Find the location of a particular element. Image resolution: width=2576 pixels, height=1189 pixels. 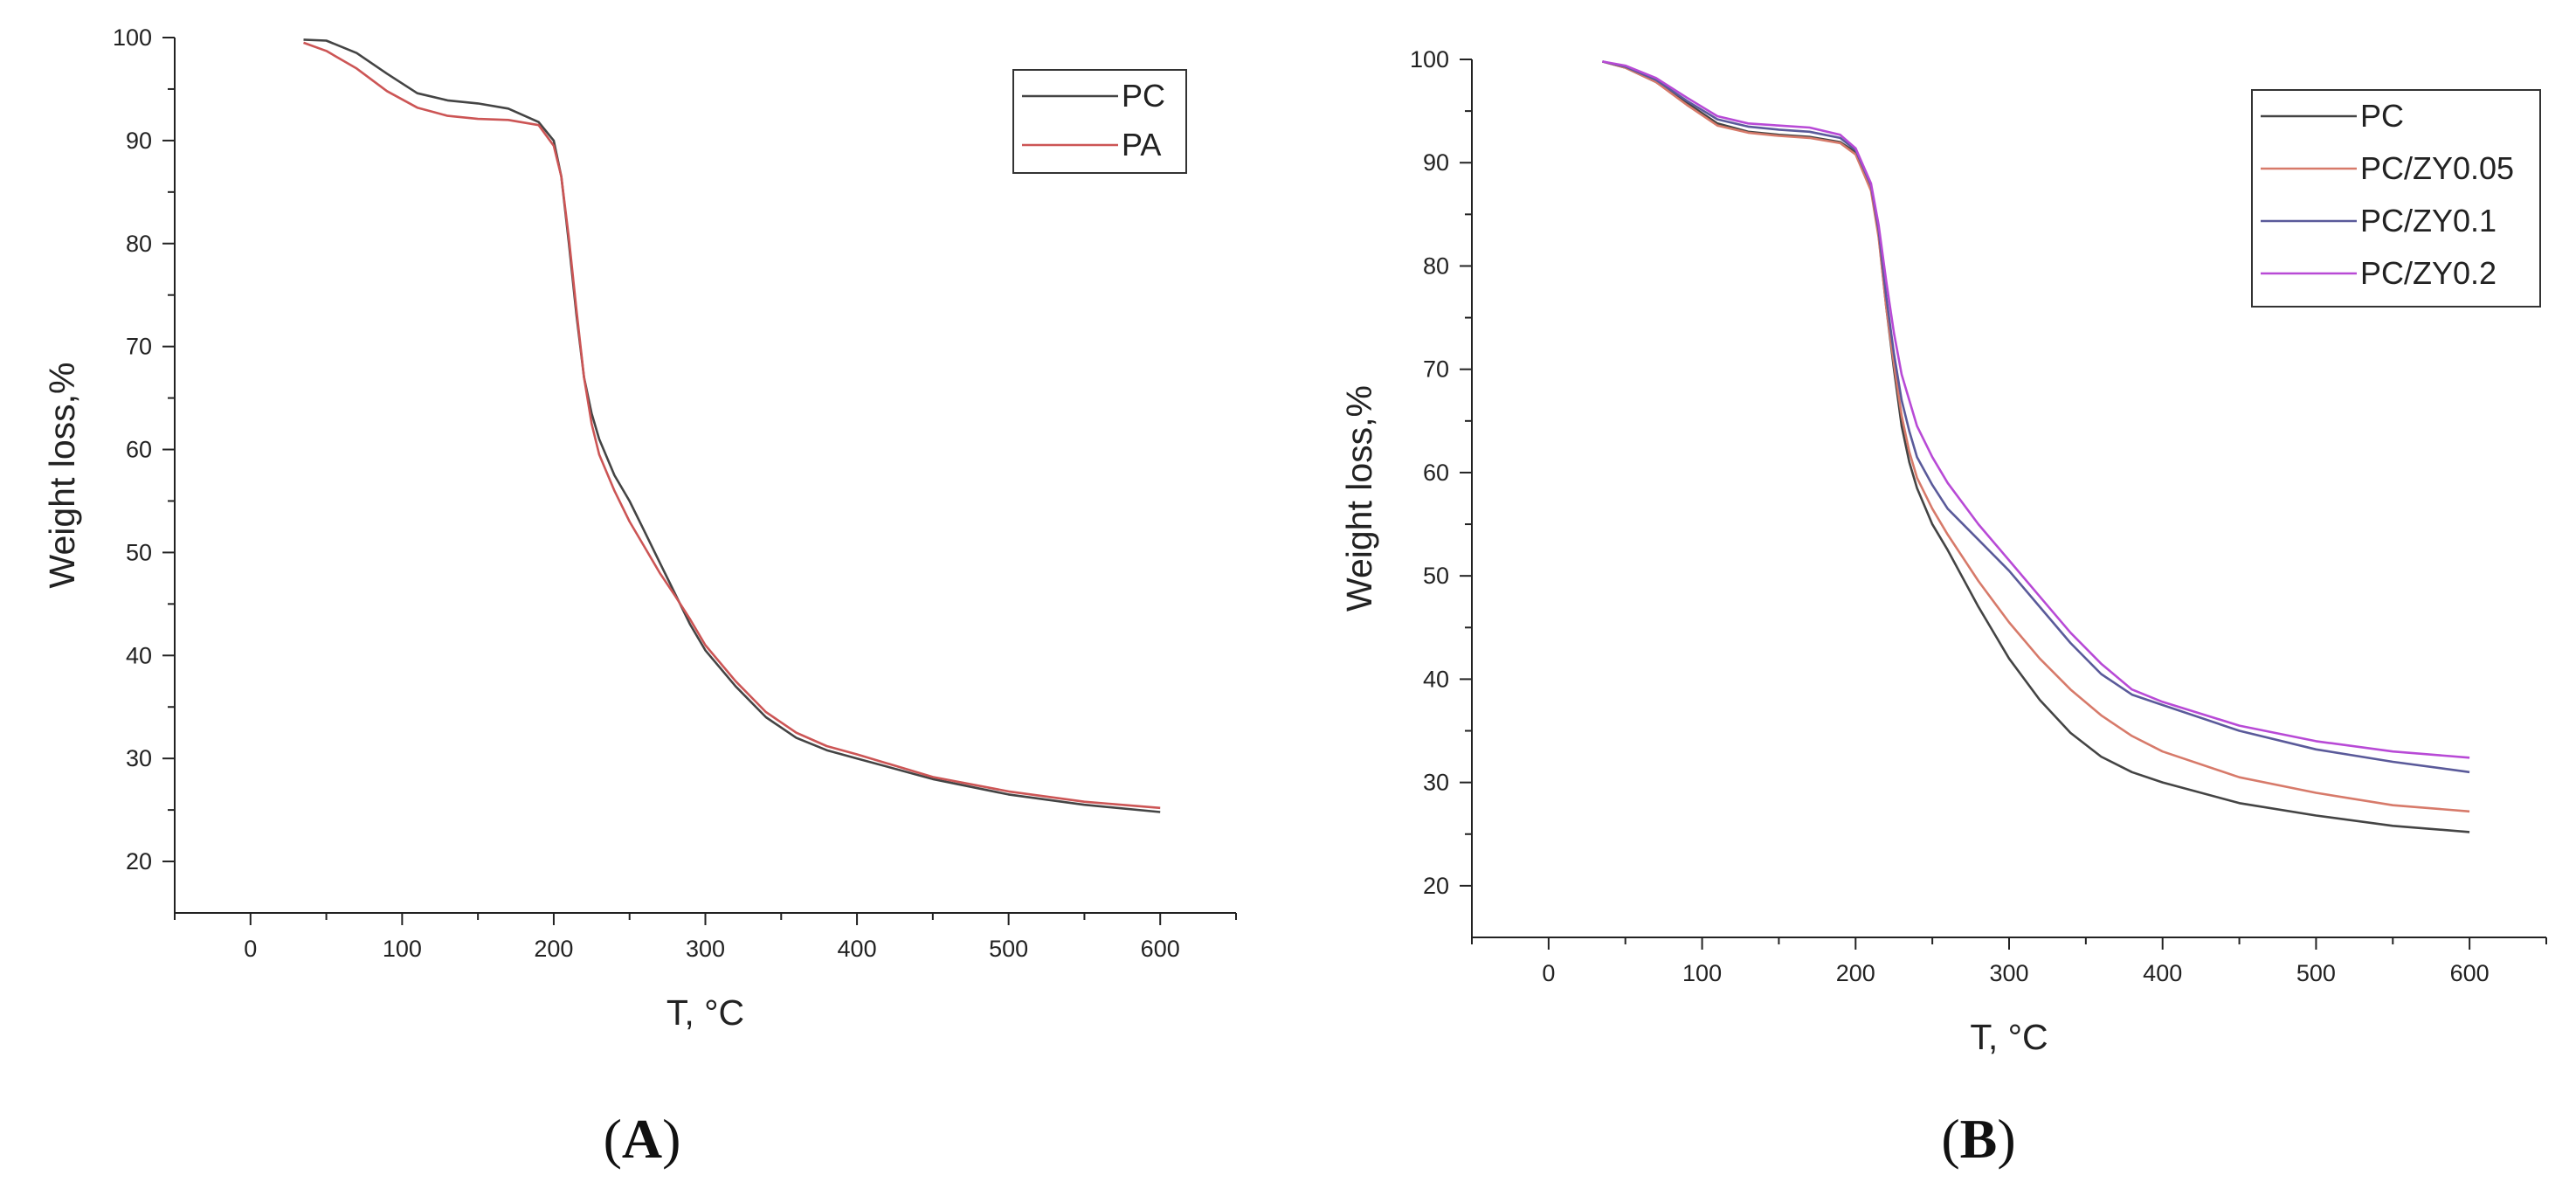

panel-label: (A) is located at coordinates (642, 1139).